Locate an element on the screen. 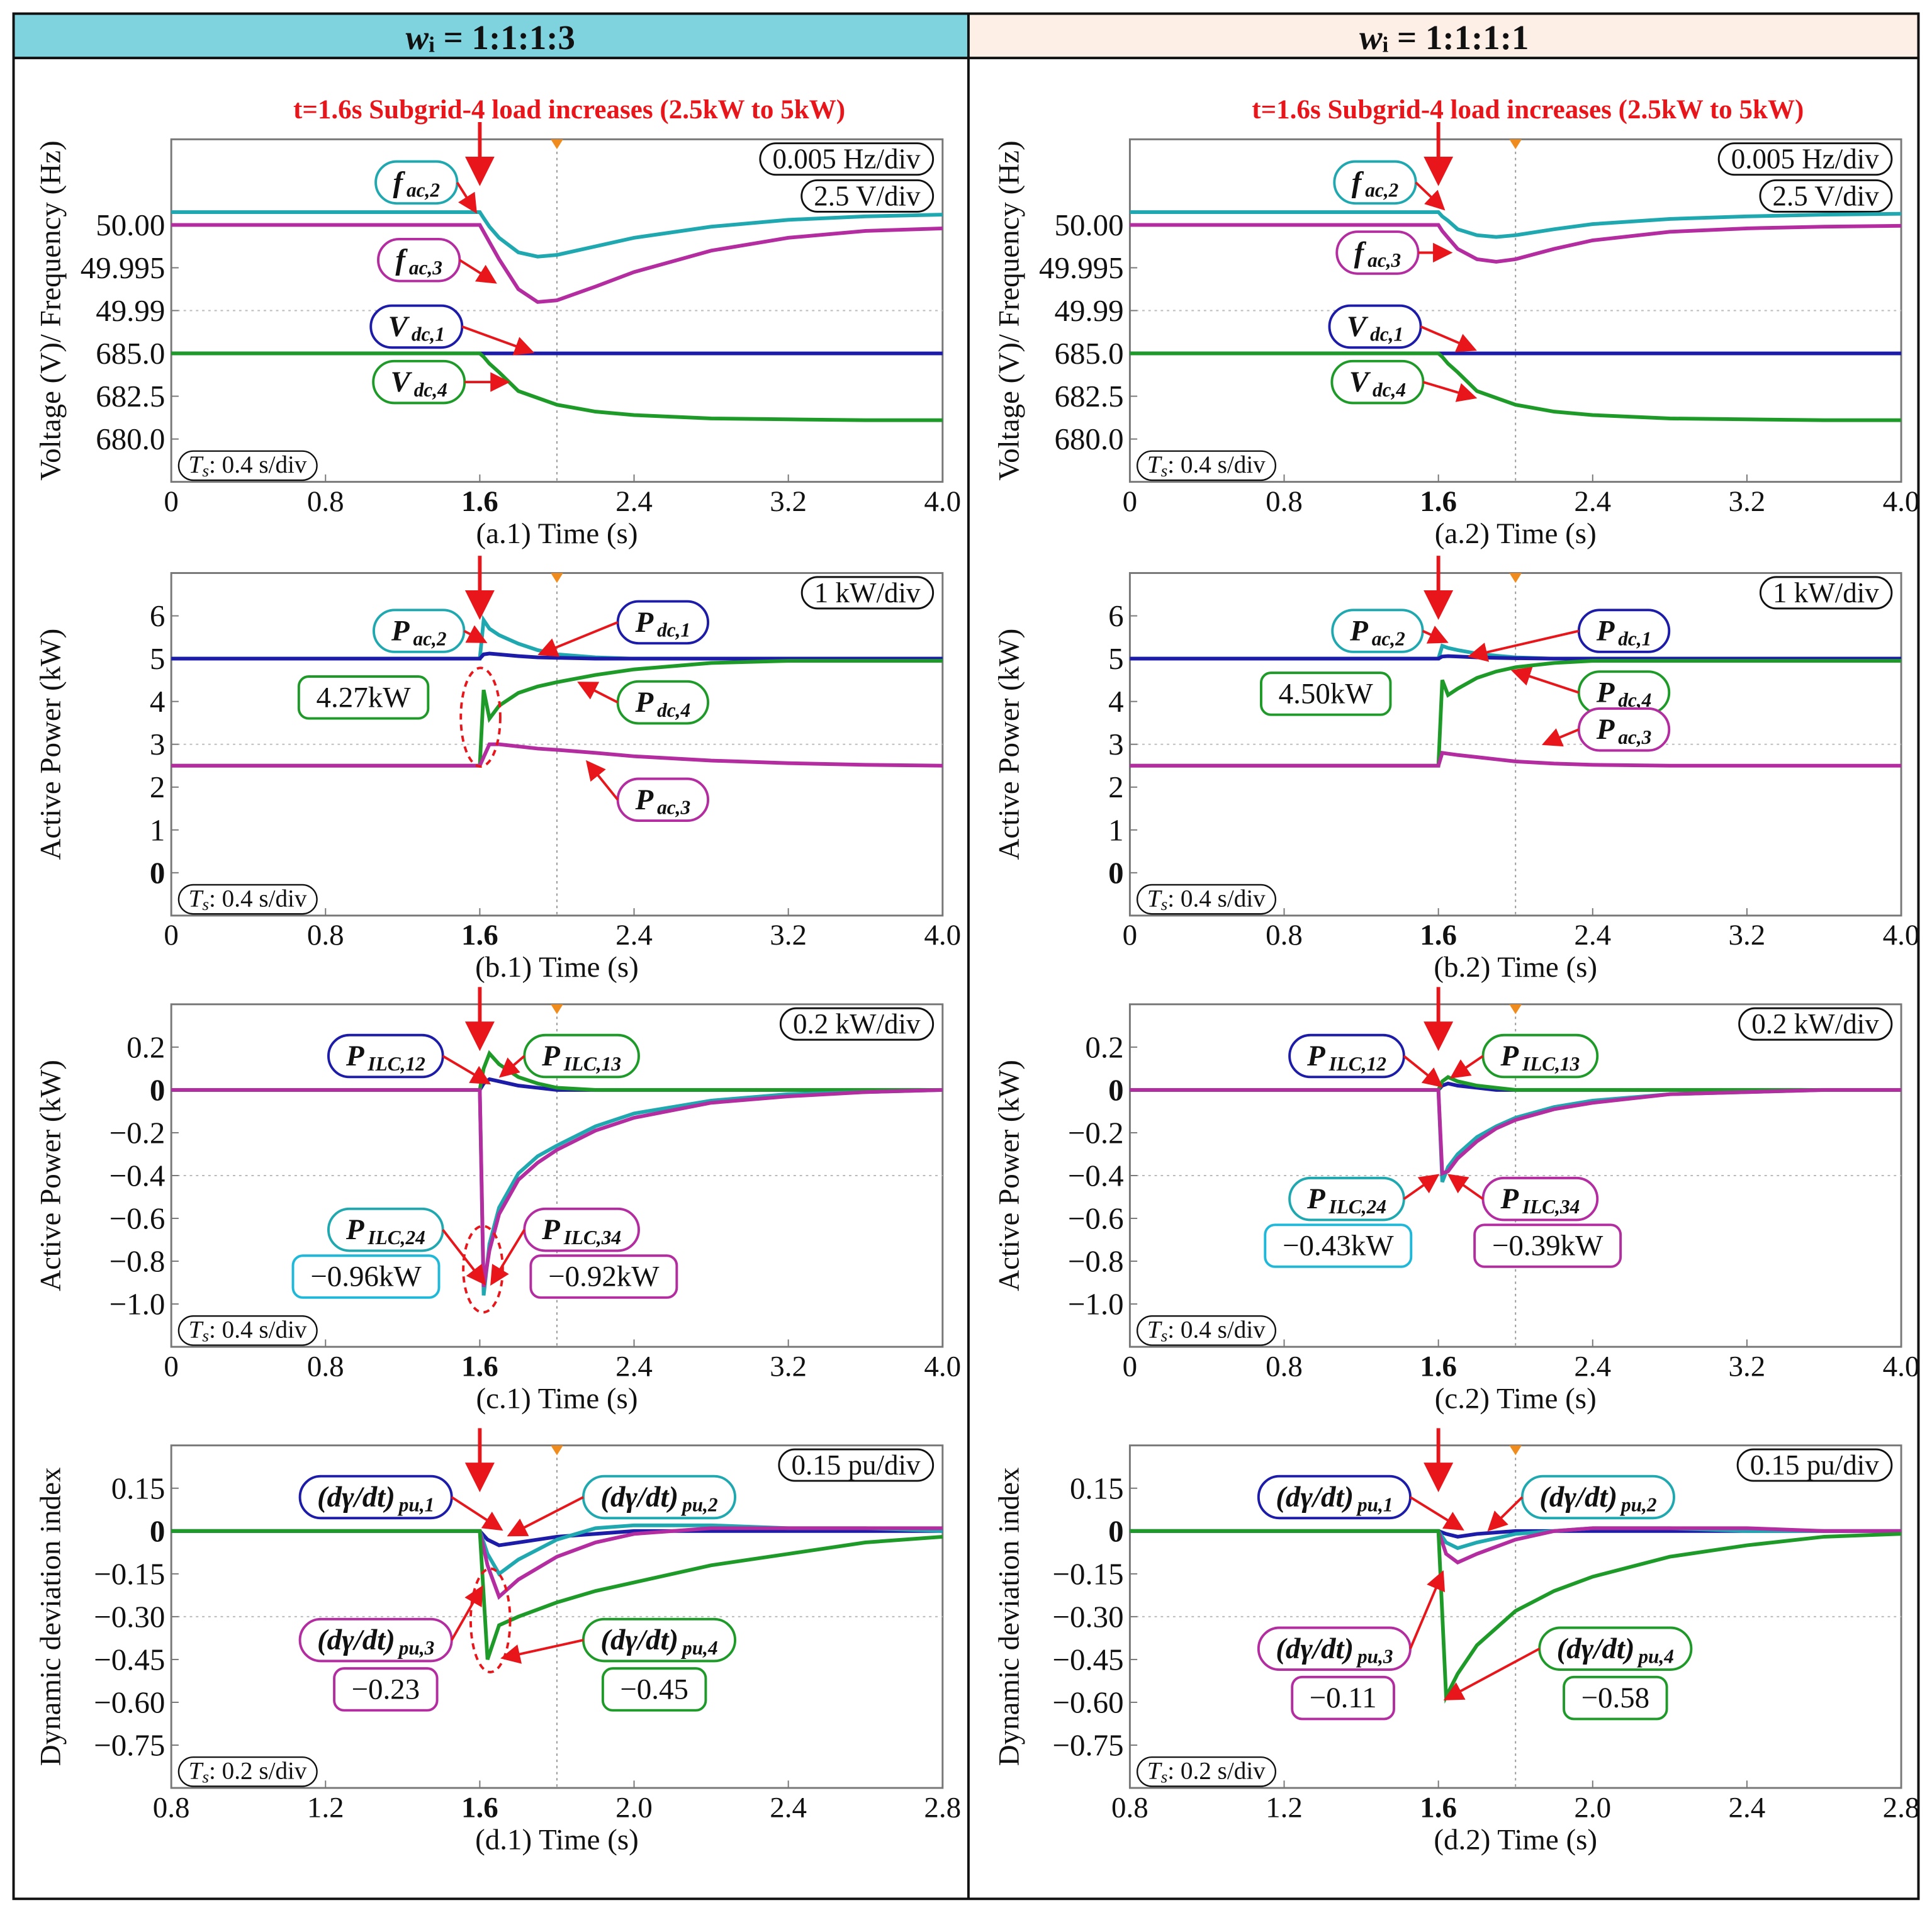 Image resolution: width=1932 pixels, height=1910 pixels. y-tick-label: −0.6 is located at coordinates (138, 1218).